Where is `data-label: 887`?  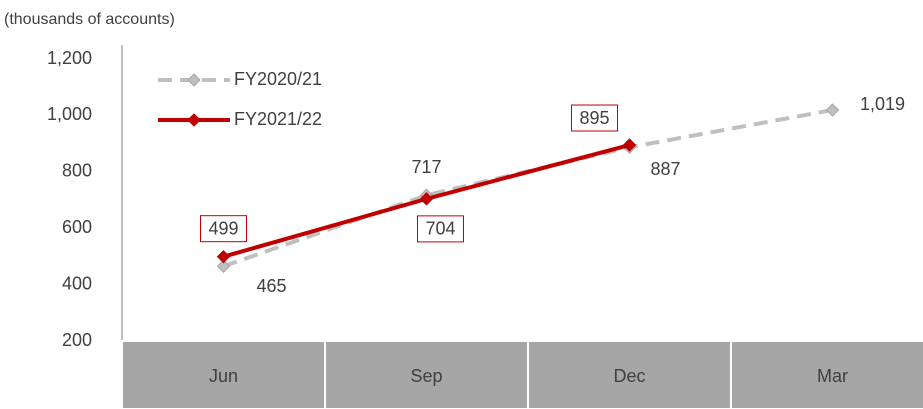 data-label: 887 is located at coordinates (665, 169).